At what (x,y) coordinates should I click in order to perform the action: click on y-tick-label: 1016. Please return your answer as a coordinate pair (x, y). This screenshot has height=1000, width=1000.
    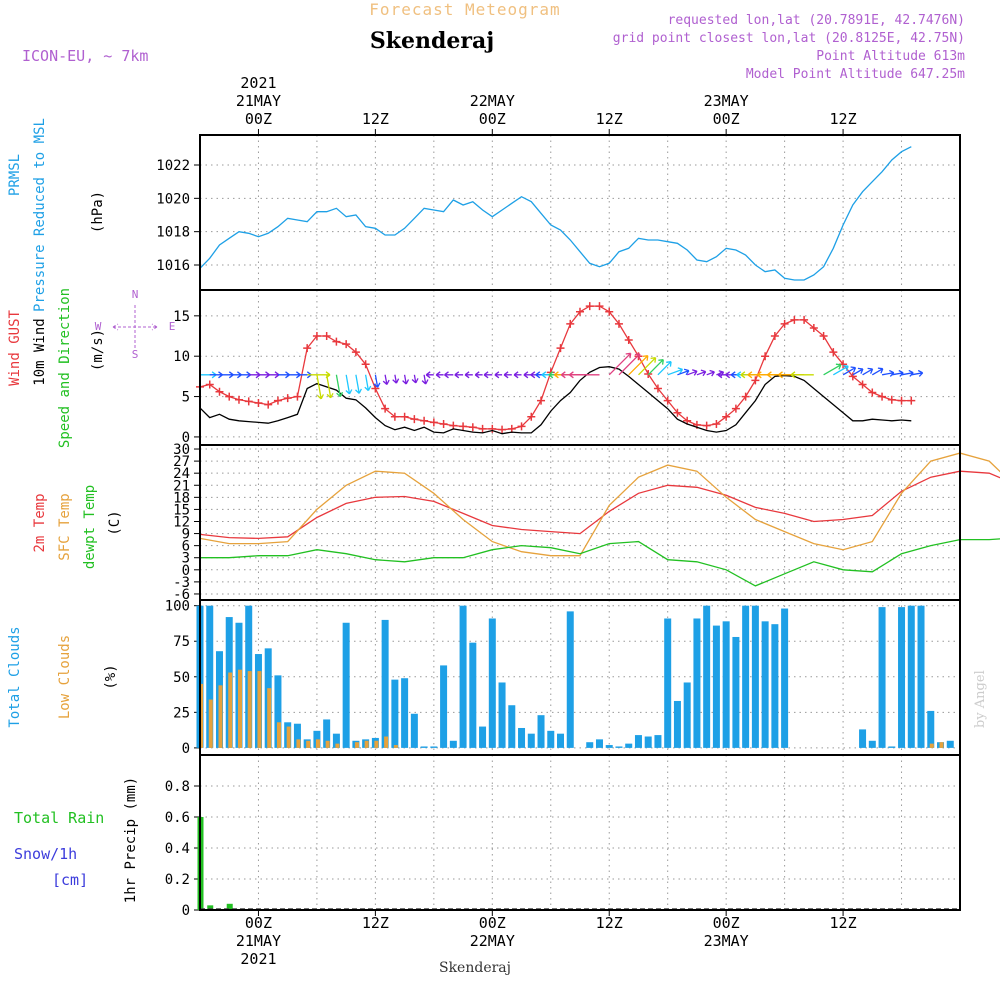
    Looking at the image, I should click on (173, 266).